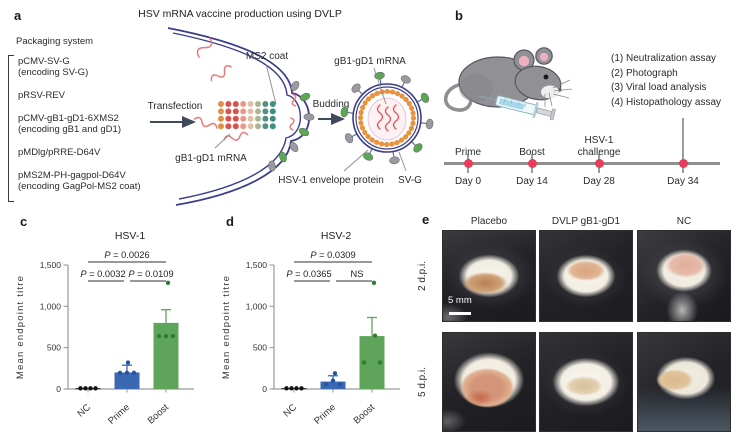  What do you see at coordinates (380, 86) in the screenshot?
I see `mrna-virus-pointer-line` at bounding box center [380, 86].